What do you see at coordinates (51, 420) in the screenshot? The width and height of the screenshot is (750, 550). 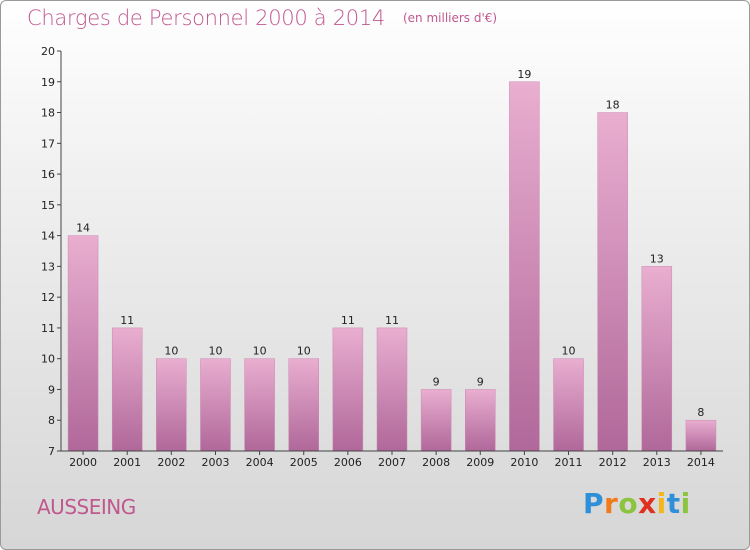 I see `y-tick-label-8: 8` at bounding box center [51, 420].